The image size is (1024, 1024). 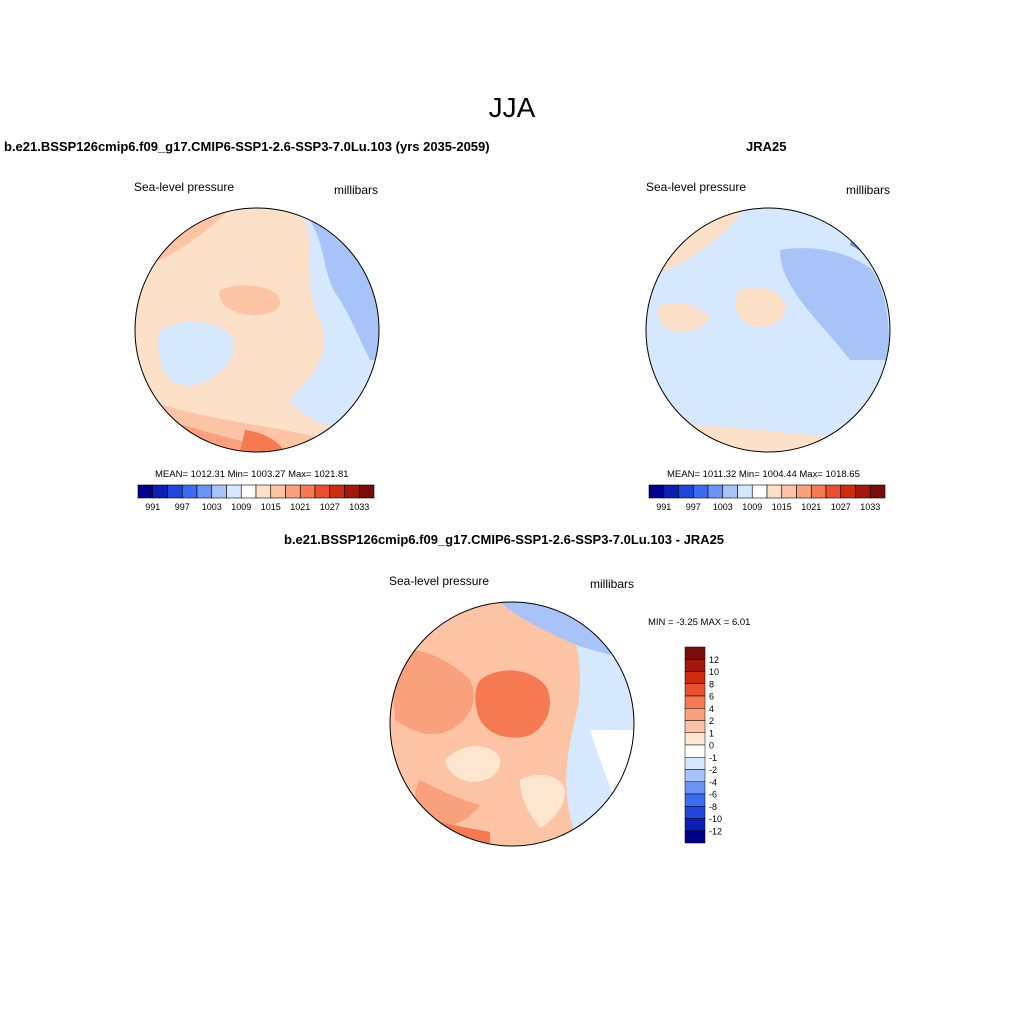 What do you see at coordinates (766, 146) in the screenshot?
I see `obs-panel-title: JRA25` at bounding box center [766, 146].